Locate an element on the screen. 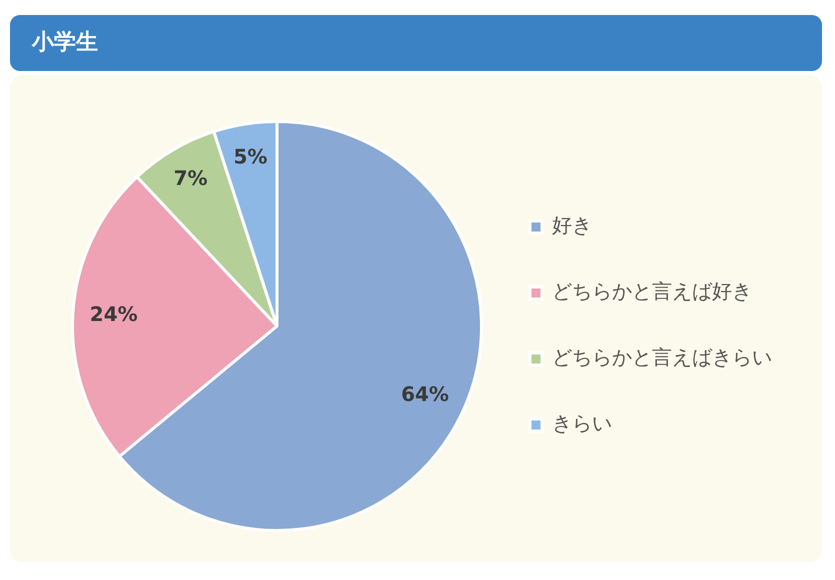 The width and height of the screenshot is (835, 580). legend-label: どちらかと言えばきらい is located at coordinates (662, 357).